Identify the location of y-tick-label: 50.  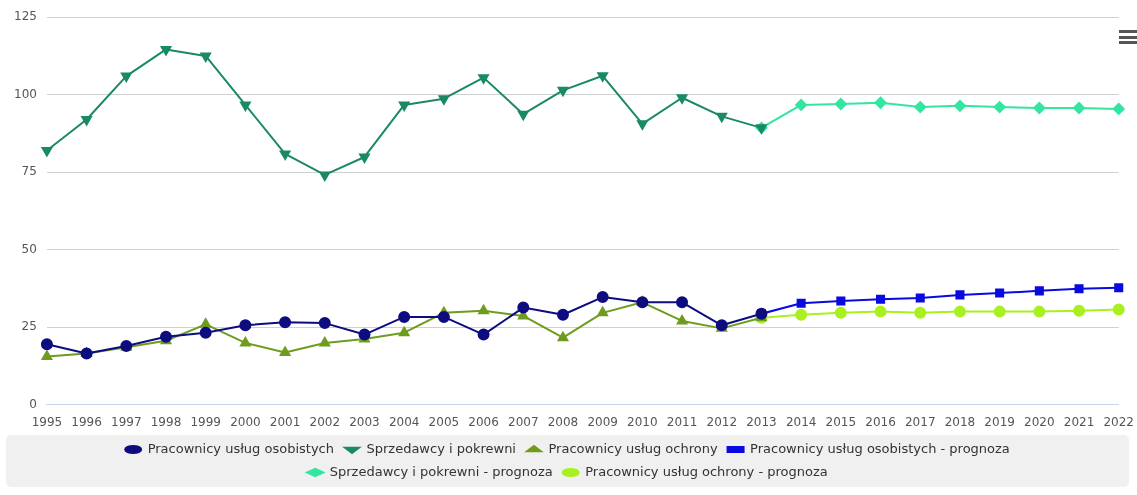
(29, 248).